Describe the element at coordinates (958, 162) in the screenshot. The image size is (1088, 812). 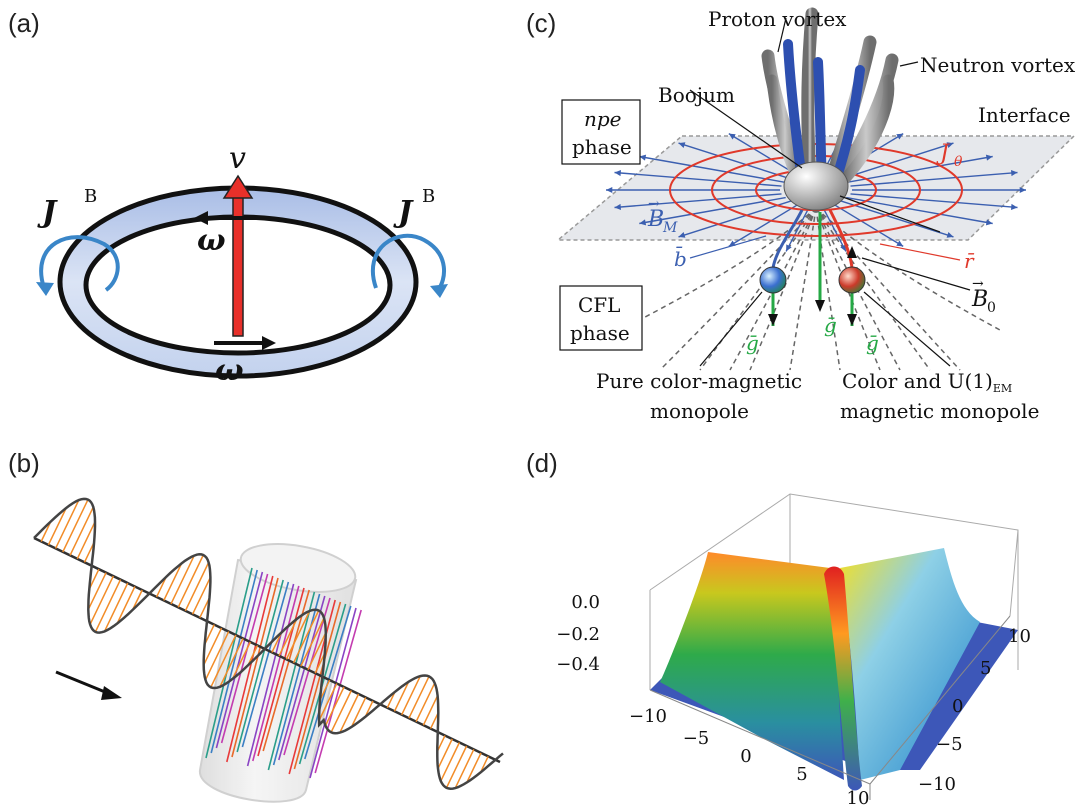
I see `j-theta-subscript: θ` at that location.